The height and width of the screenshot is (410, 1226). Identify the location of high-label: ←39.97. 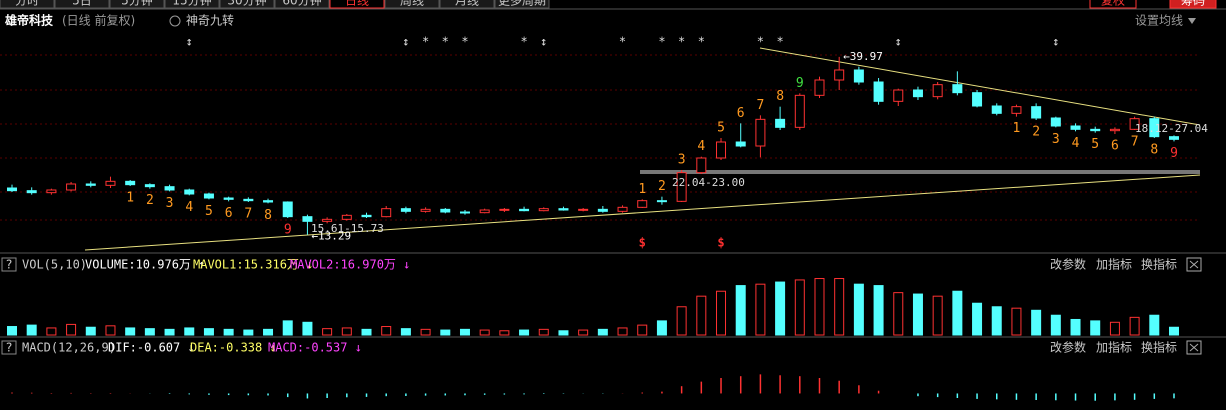
(863, 56).